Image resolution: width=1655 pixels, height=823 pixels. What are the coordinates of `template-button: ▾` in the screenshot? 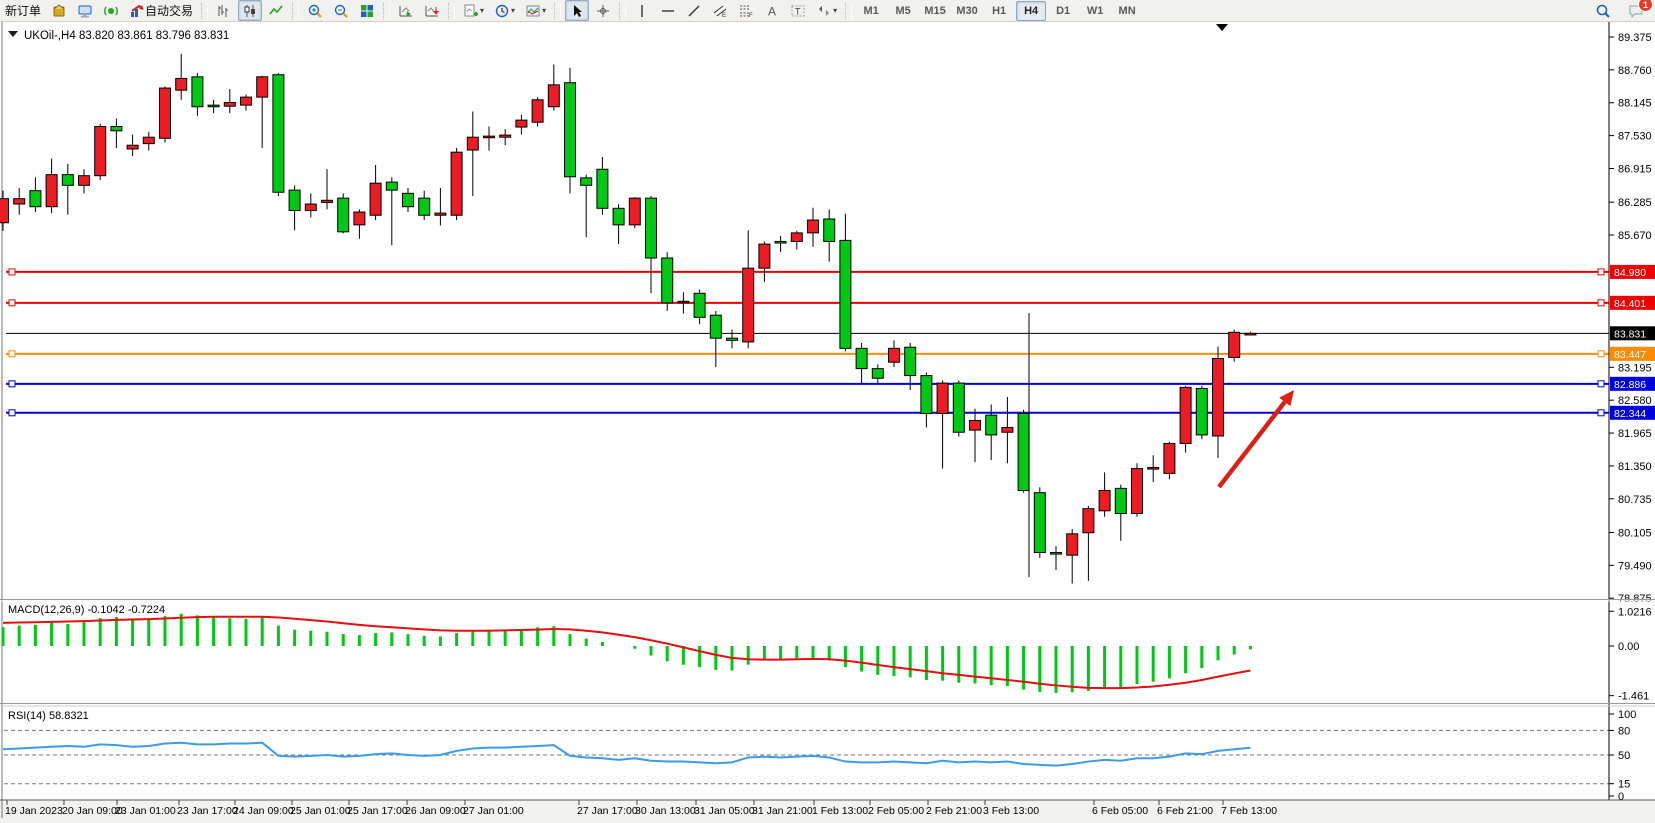 It's located at (535, 10).